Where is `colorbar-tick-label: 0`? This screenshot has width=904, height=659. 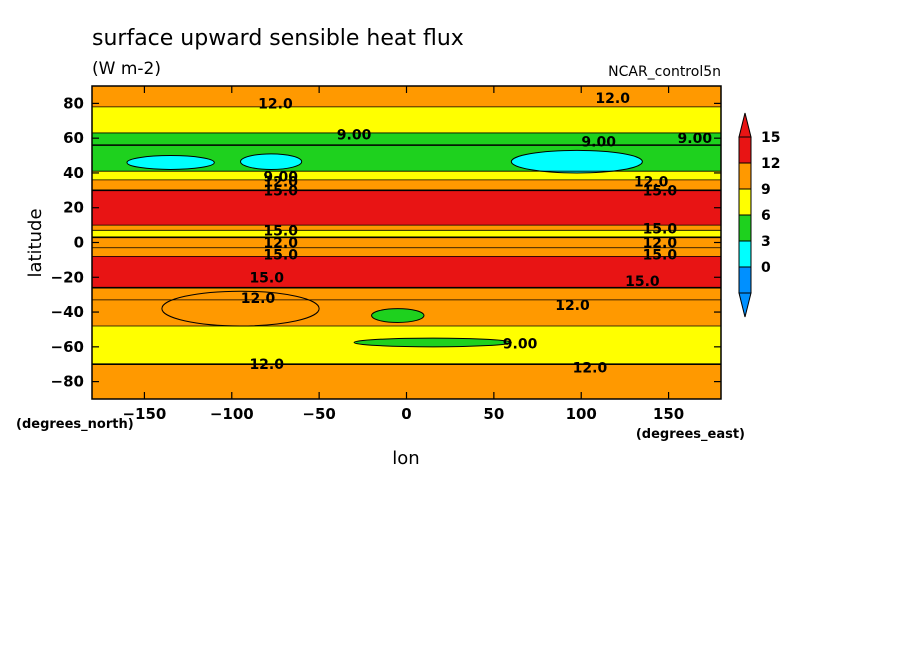 colorbar-tick-label: 0 is located at coordinates (766, 268).